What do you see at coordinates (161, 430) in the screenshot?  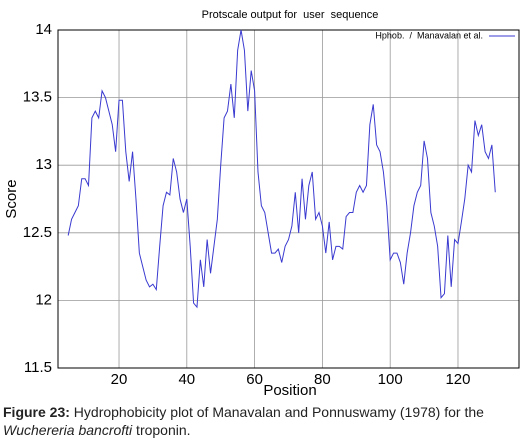 I see `caption-tail: troponin.` at bounding box center [161, 430].